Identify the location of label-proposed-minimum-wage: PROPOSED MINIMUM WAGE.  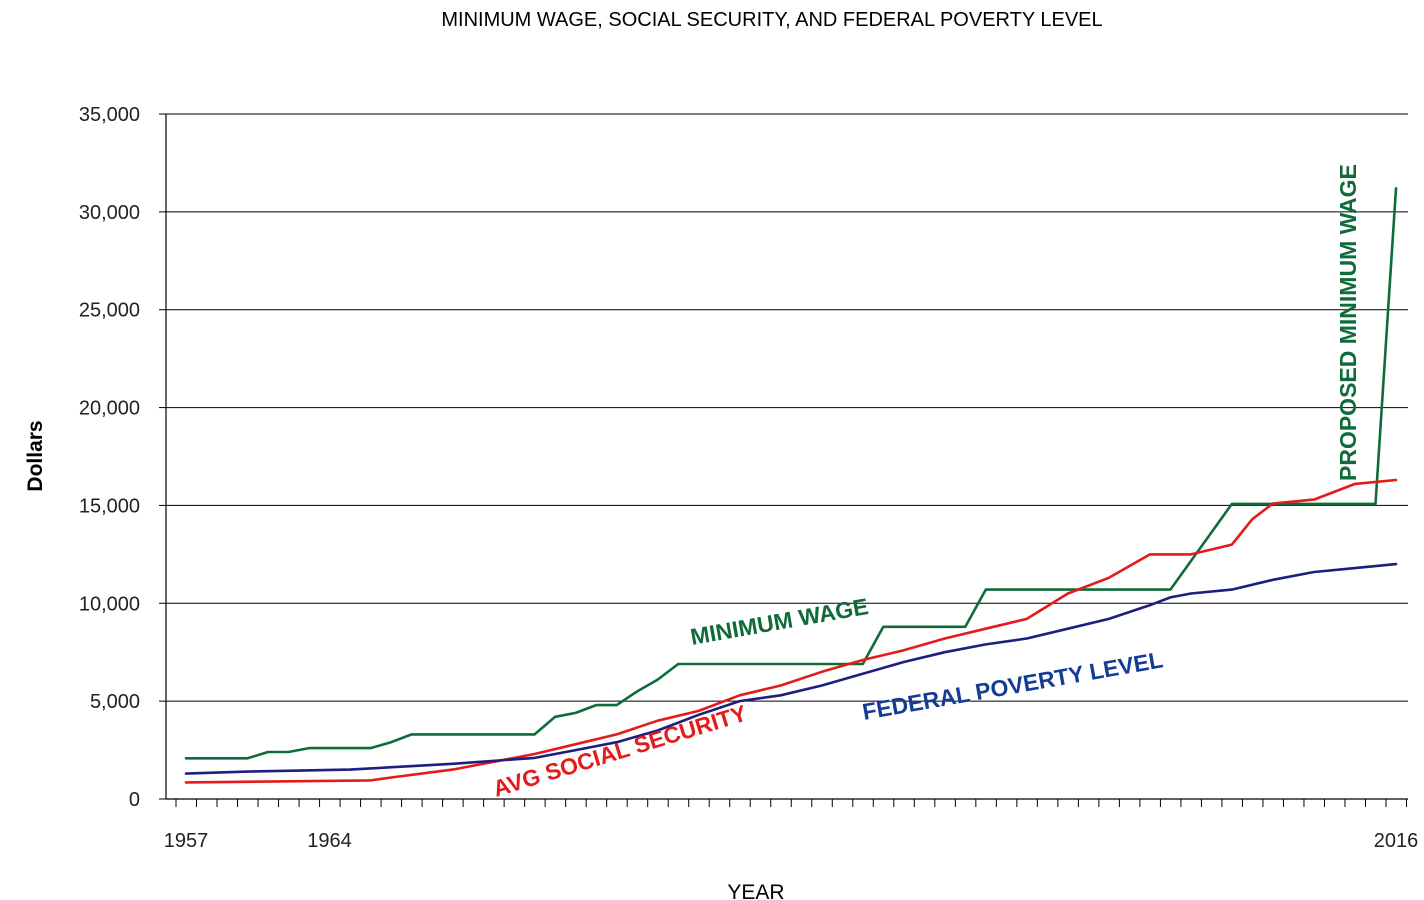
(1348, 322).